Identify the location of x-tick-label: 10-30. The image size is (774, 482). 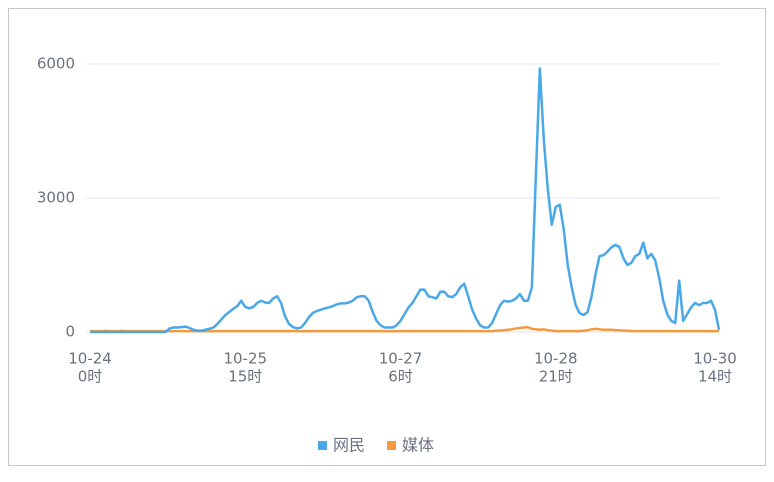
(715, 359).